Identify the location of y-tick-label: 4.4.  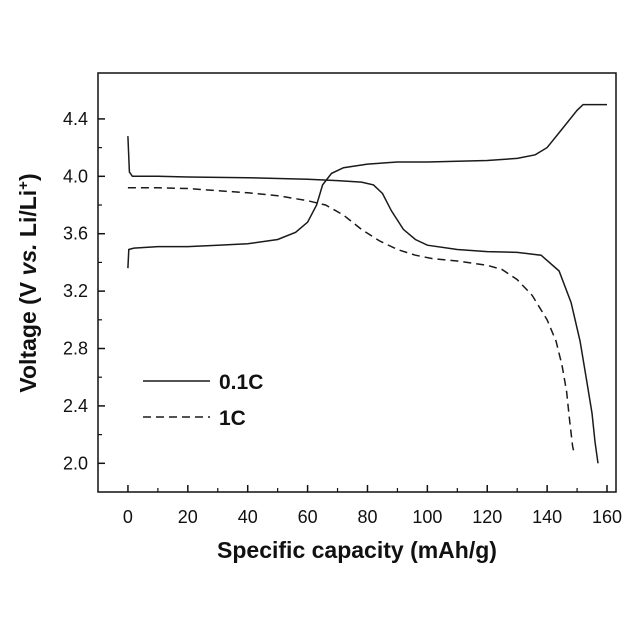
(75, 119).